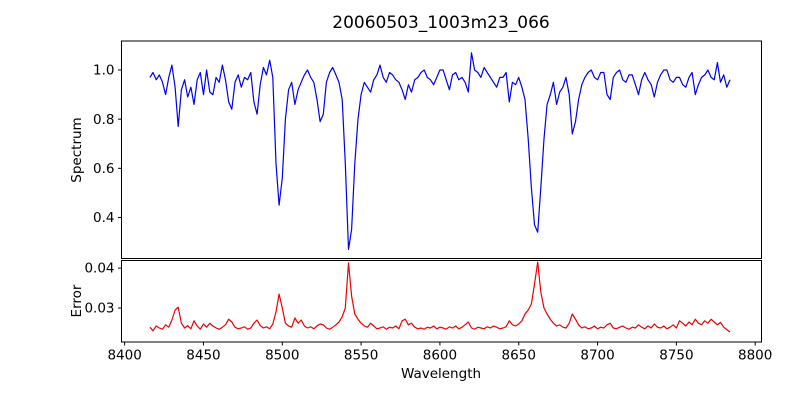  I want to click on chart-title: 20060503_1003m23_066, so click(441, 23).